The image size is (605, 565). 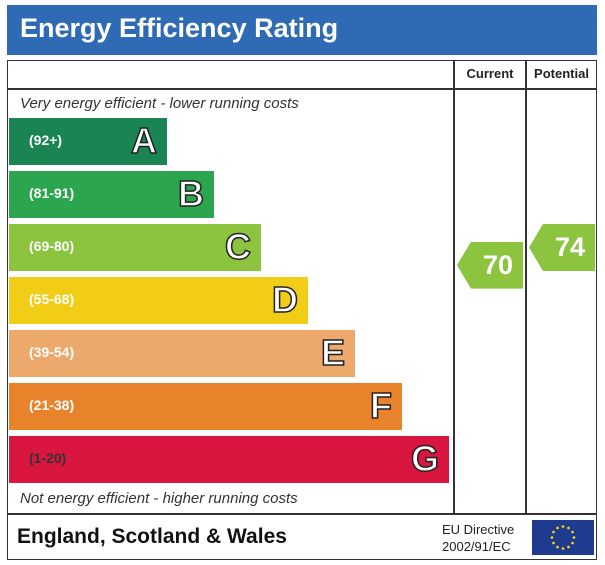 What do you see at coordinates (52, 352) in the screenshot?
I see `band-range: (39-54)` at bounding box center [52, 352].